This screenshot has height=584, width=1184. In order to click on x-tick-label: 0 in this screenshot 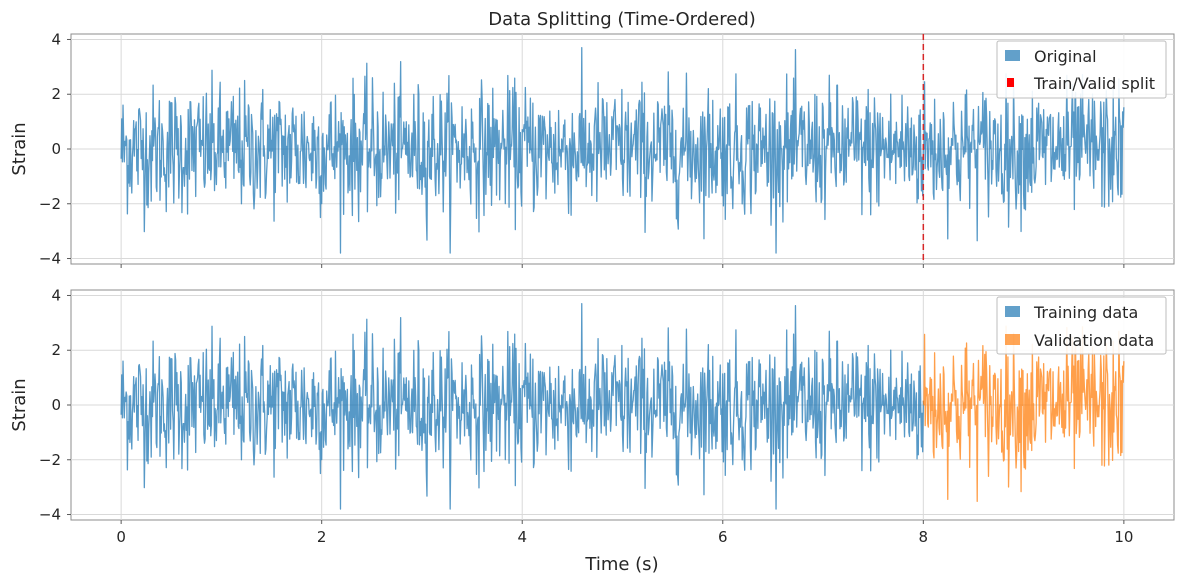, I will do `click(121, 537)`.